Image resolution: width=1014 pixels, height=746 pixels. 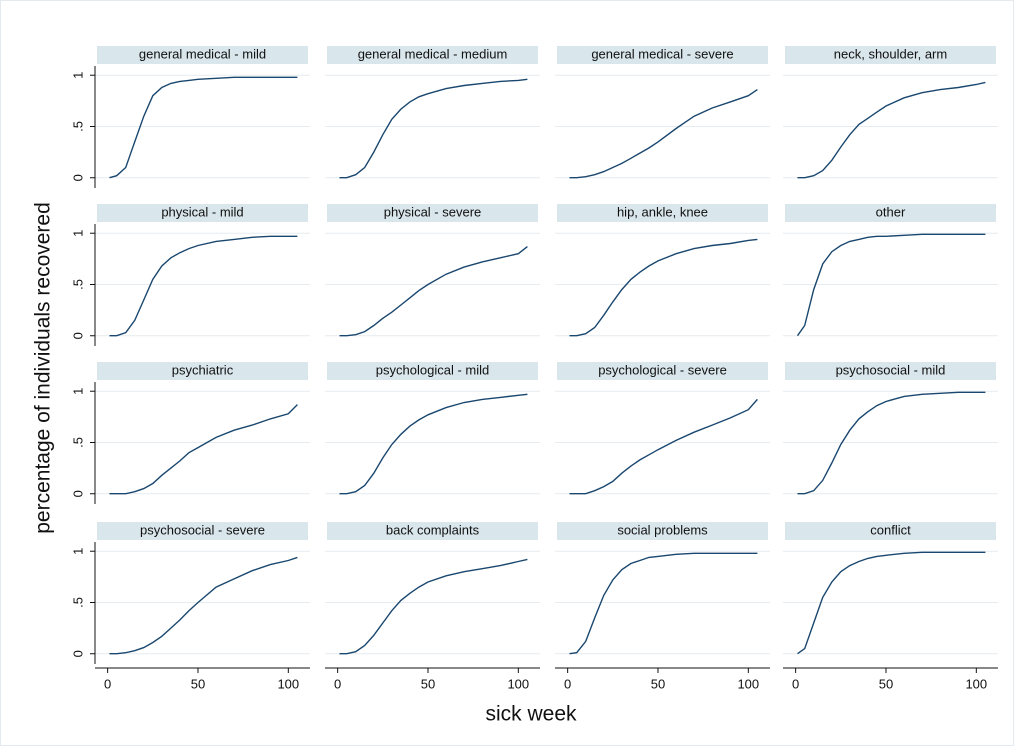 I want to click on panel-title: physical - severe, so click(x=433, y=211).